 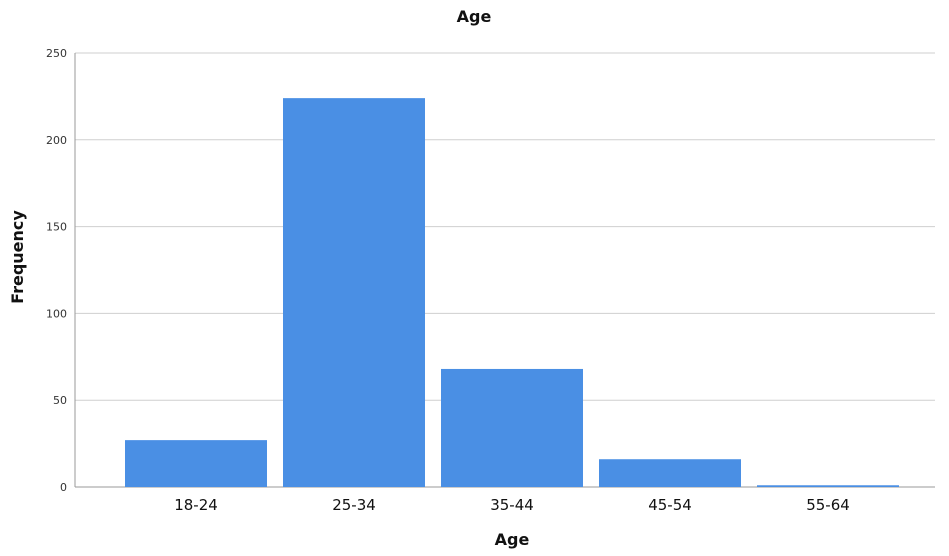 I want to click on x-axis-ticks: 18-24 25-34 35-44 45-54 55-64, so click(x=512, y=505).